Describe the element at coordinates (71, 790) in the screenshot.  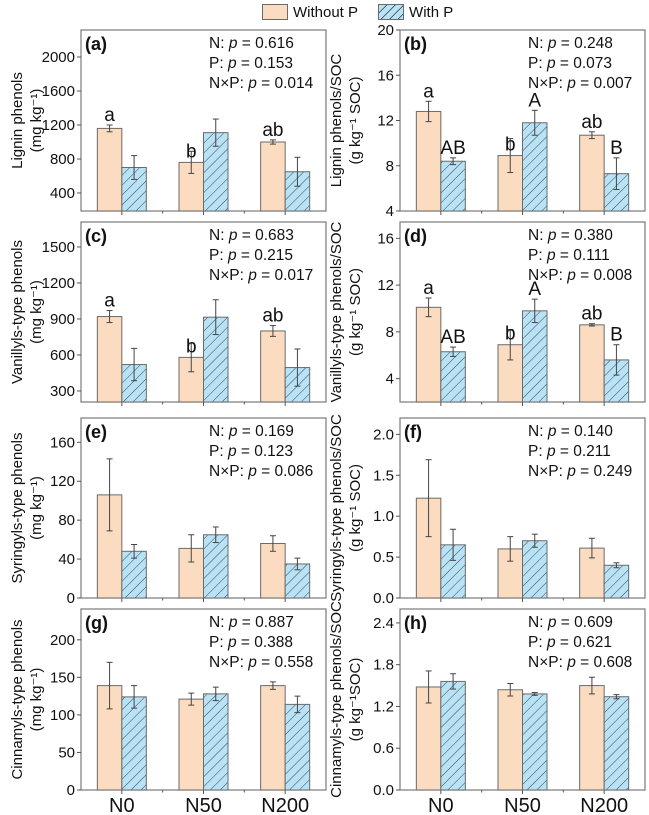
I see `y-tick-label: 0` at that location.